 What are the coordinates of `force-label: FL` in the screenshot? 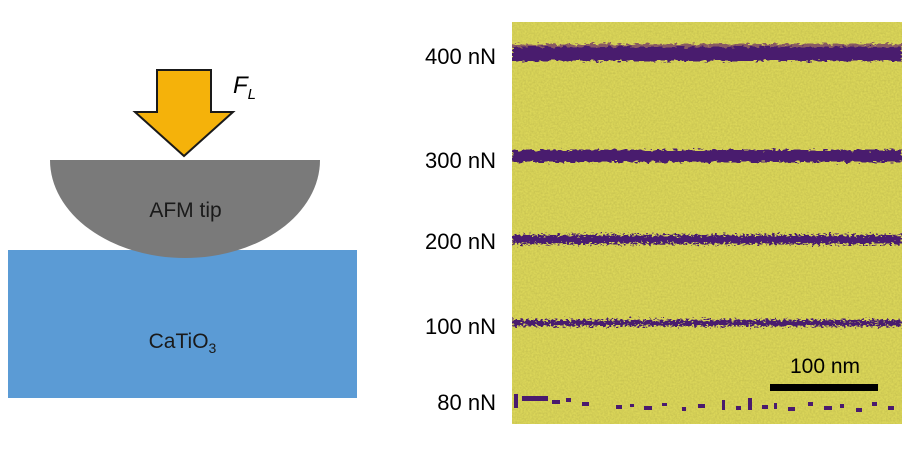 It's located at (244, 87).